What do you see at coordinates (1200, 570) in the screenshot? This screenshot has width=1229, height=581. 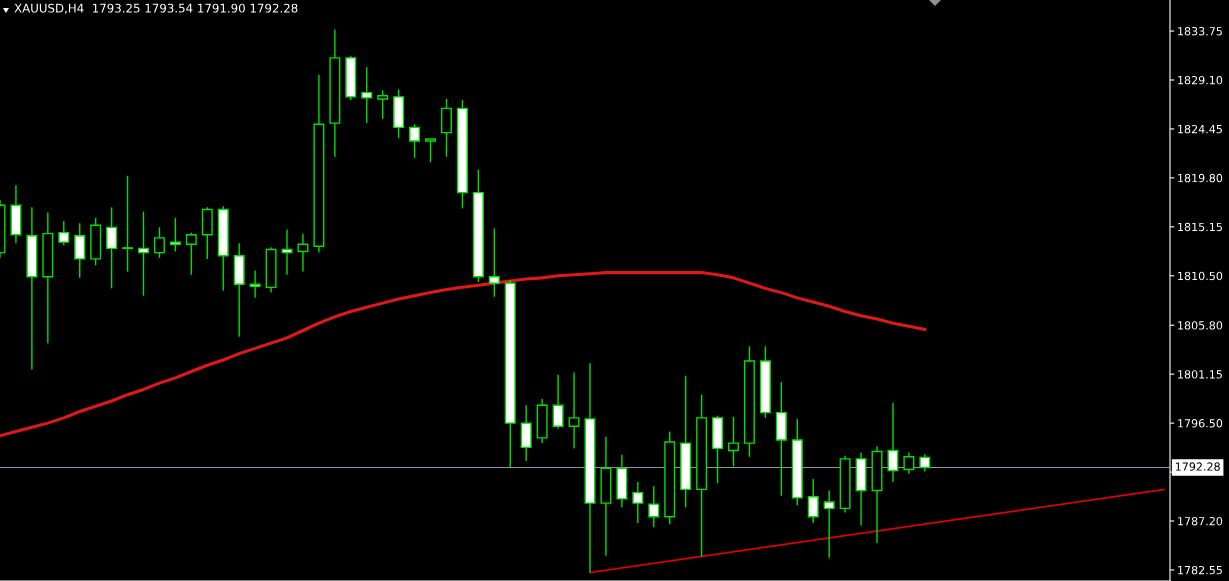 I see `y-tick-label: 1782.55` at bounding box center [1200, 570].